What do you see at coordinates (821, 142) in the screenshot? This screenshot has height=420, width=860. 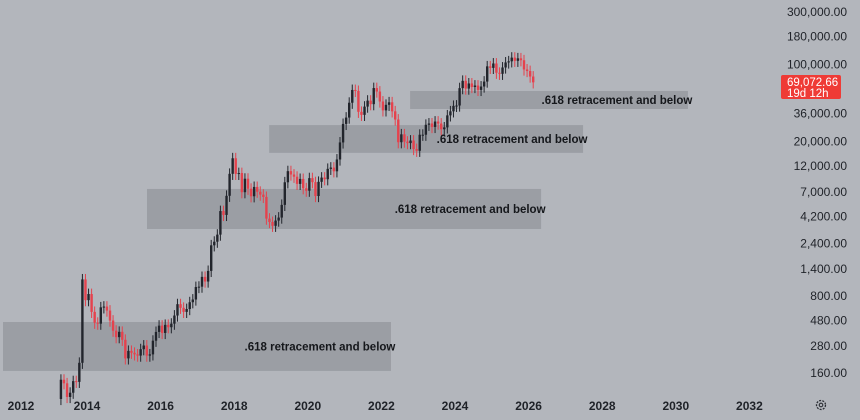 I see `y-tick-label: 20,000.00` at bounding box center [821, 142].